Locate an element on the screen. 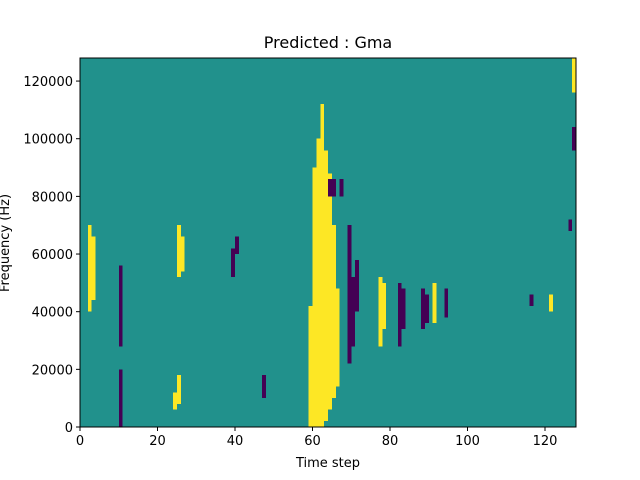 The image size is (640, 480). y-tick-label: 120000 is located at coordinates (48, 82).